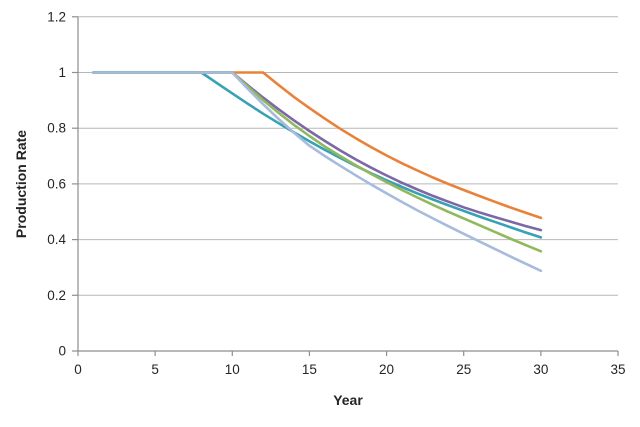 The image size is (640, 427). Describe the element at coordinates (78, 369) in the screenshot. I see `x-tick-label: 0` at that location.